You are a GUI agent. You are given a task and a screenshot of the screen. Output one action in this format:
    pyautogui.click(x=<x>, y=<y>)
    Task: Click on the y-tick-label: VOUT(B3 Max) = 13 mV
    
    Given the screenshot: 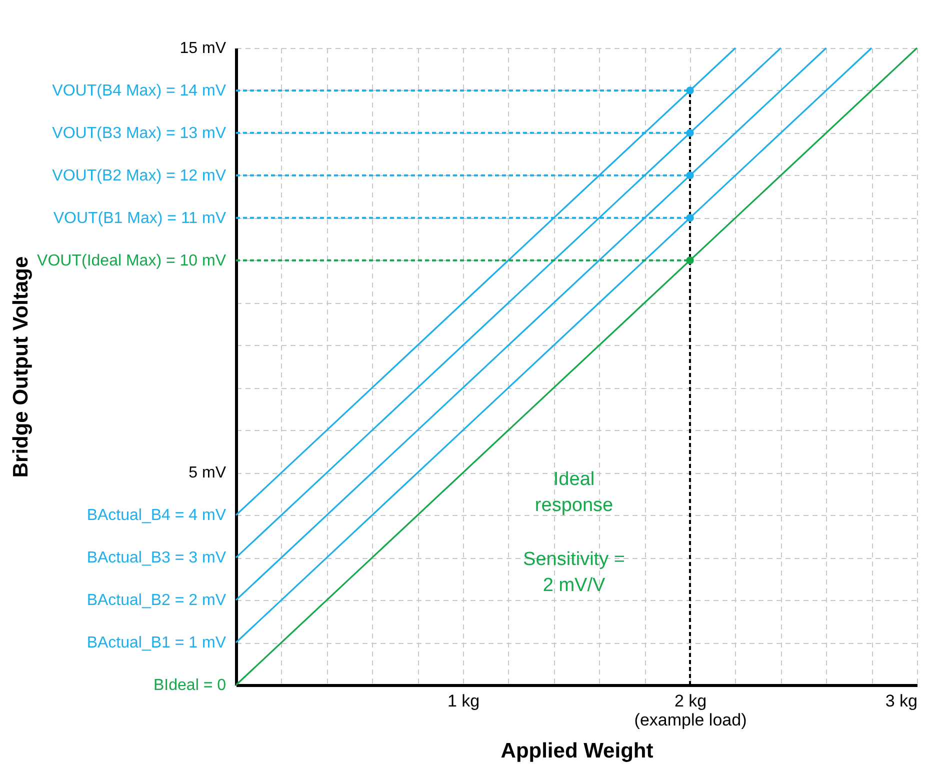 What is the action you would take?
    pyautogui.click(x=139, y=133)
    